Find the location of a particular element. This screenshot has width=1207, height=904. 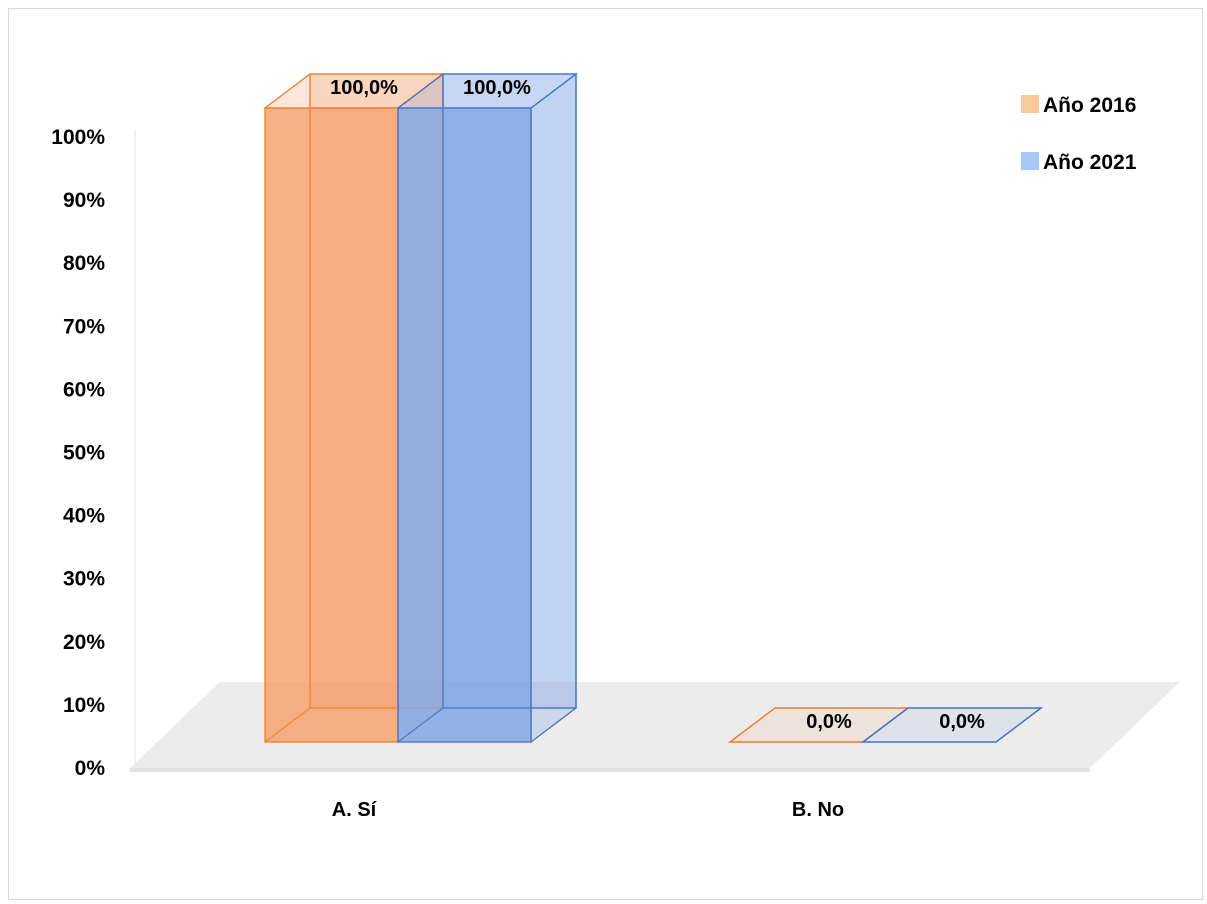

y-tick-label: 30% is located at coordinates (84, 579).